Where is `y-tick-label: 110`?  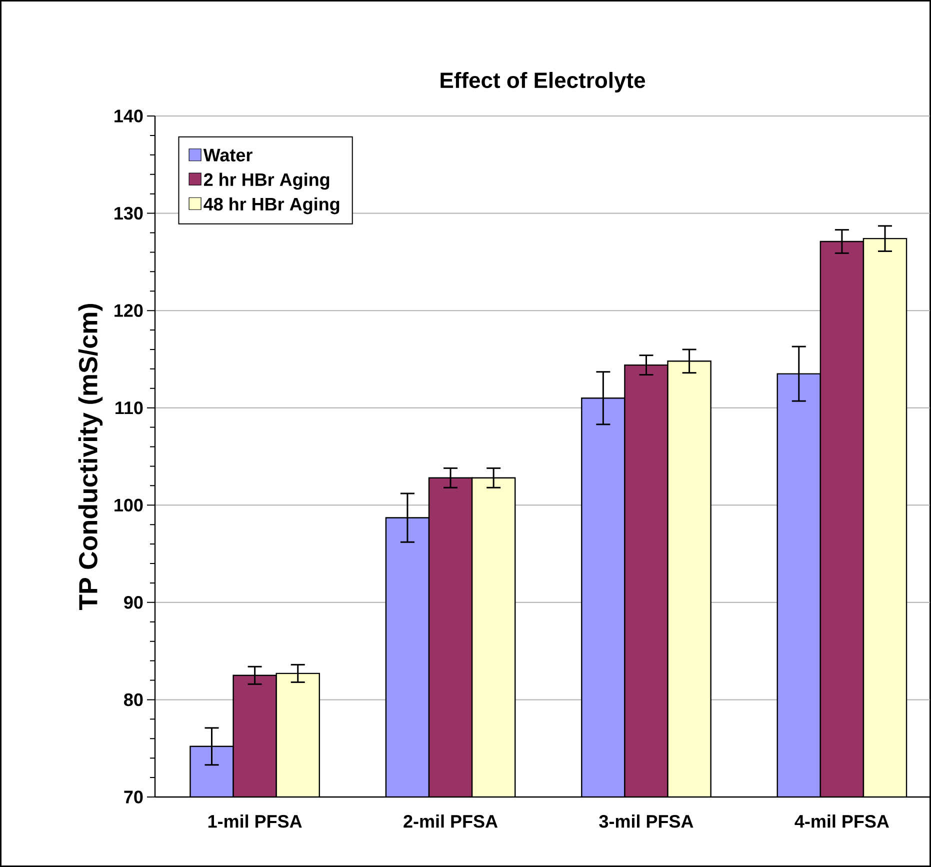 y-tick-label: 110 is located at coordinates (129, 407).